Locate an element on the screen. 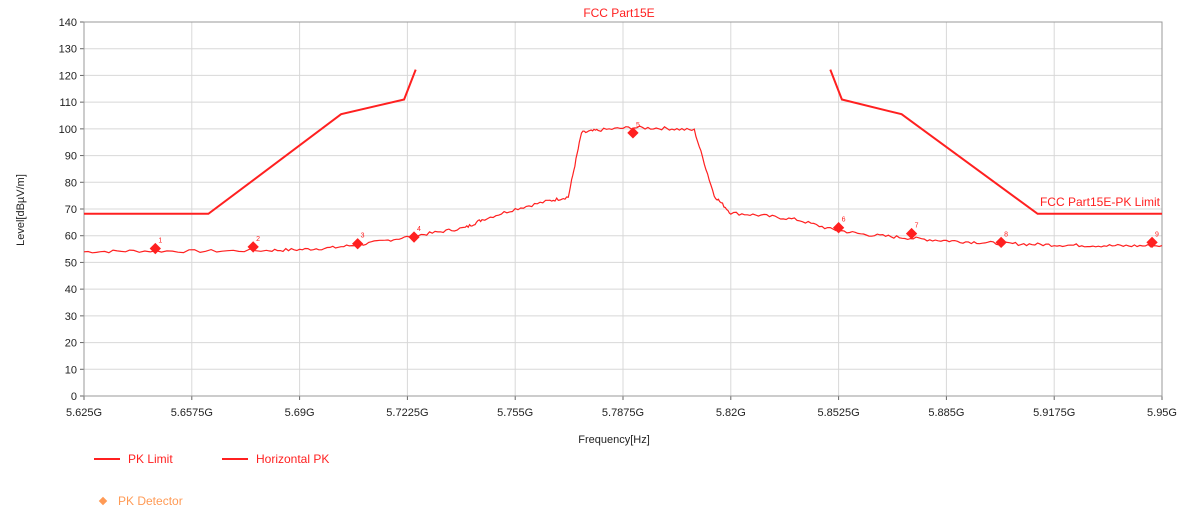 The image size is (1189, 512). y-tick-label: 120 is located at coordinates (68, 76).